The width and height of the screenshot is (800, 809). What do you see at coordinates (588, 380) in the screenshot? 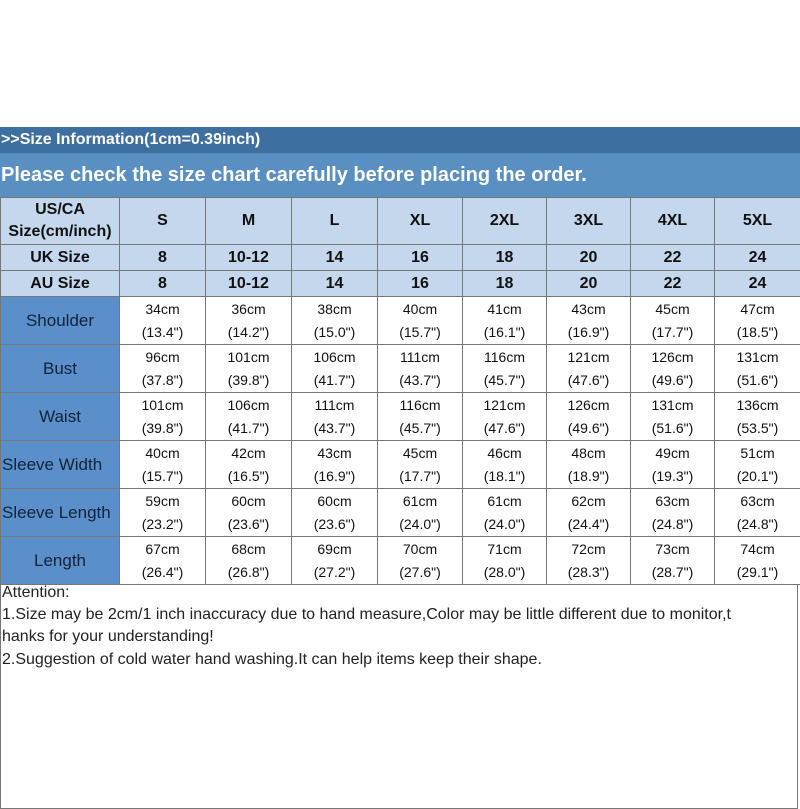
I see `inch-value: (47.6")` at bounding box center [588, 380].